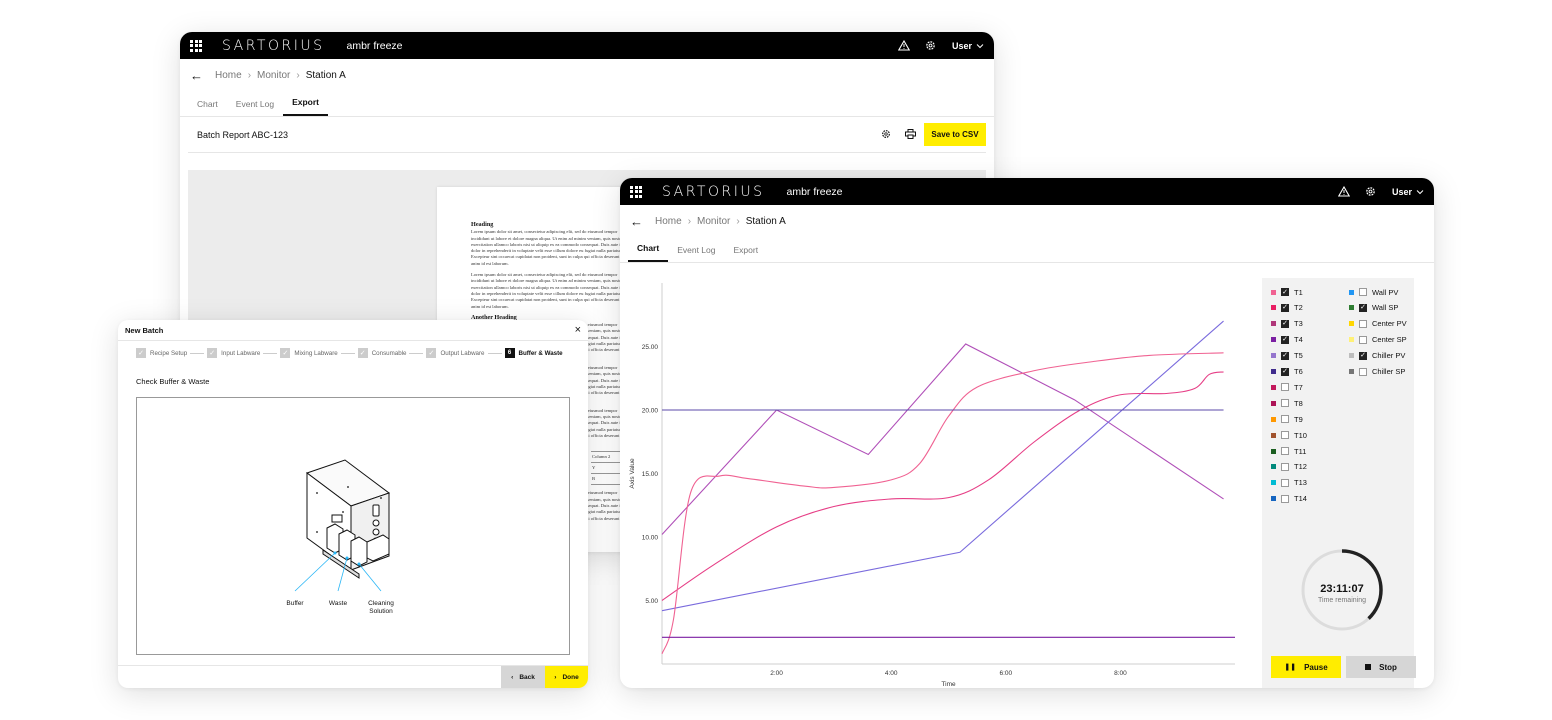 The image size is (1552, 720). Describe the element at coordinates (173, 381) in the screenshot. I see `instruction-text: Check Buffer & Waste` at that location.